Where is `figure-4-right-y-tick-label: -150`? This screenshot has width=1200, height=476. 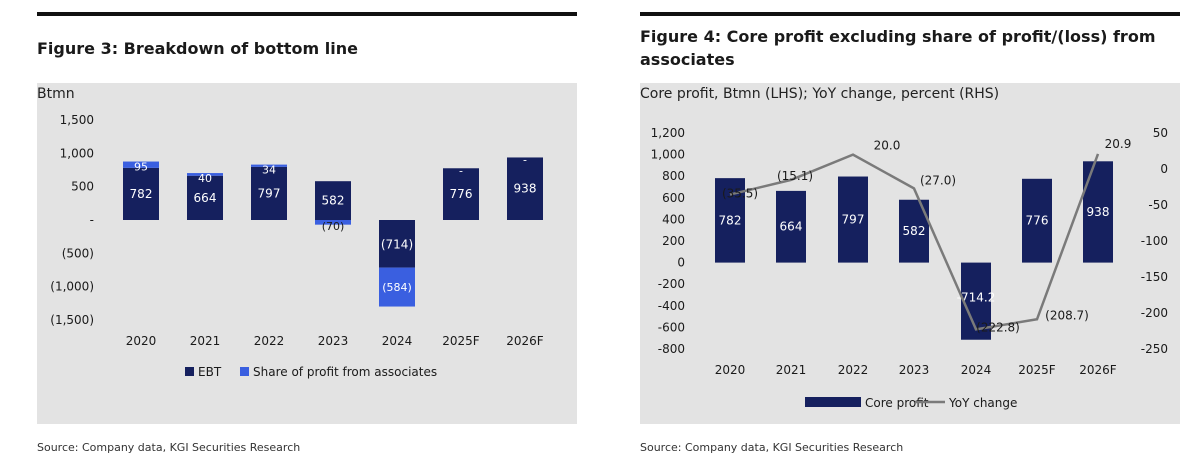
figure-4-right-y-tick-label: -150 is located at coordinates (1154, 277).